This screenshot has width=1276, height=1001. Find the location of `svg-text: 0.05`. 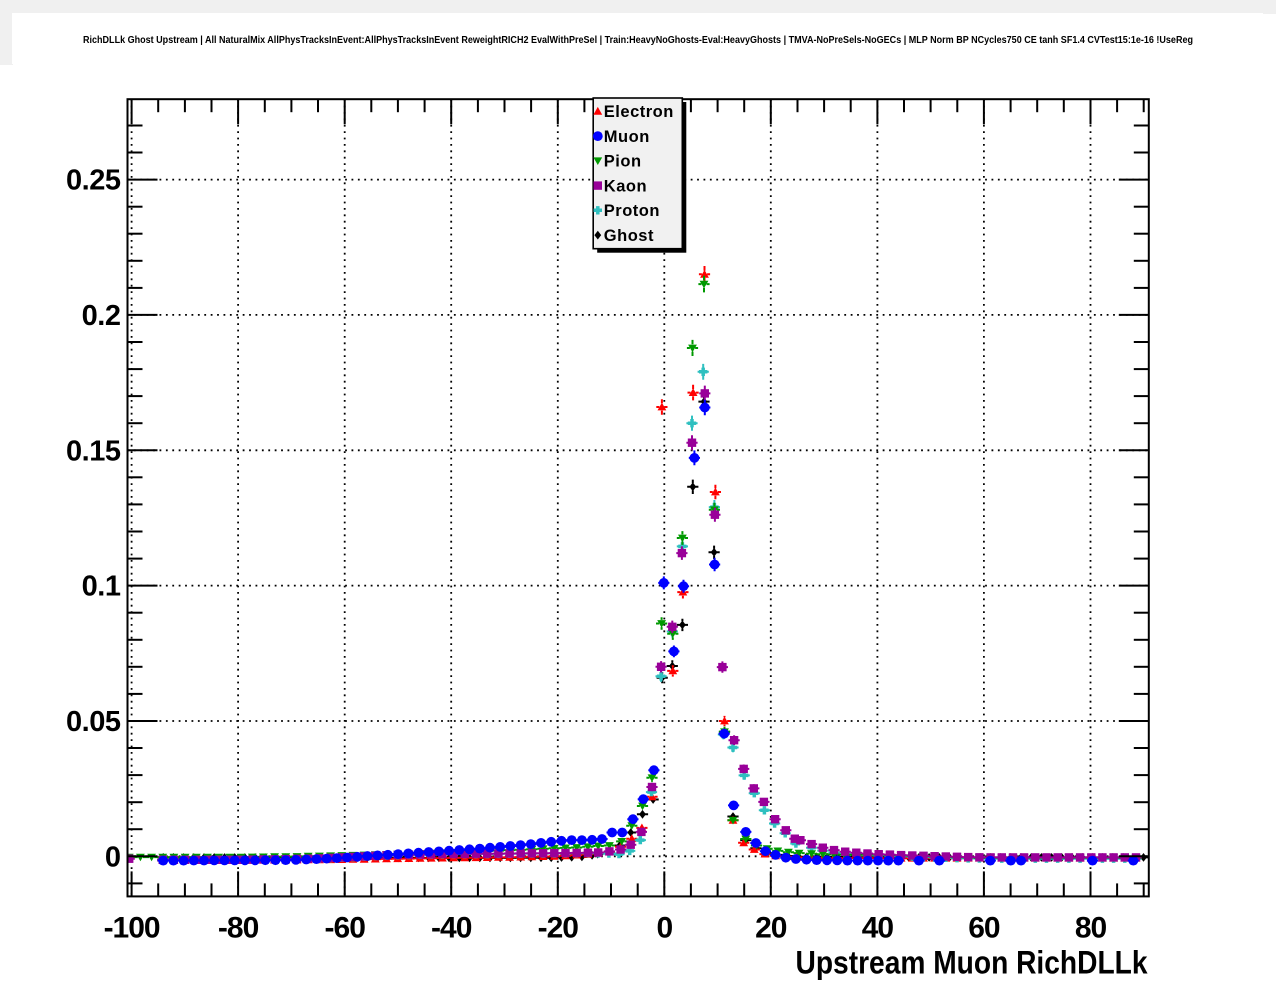

svg-text: 0.05 is located at coordinates (93, 722).